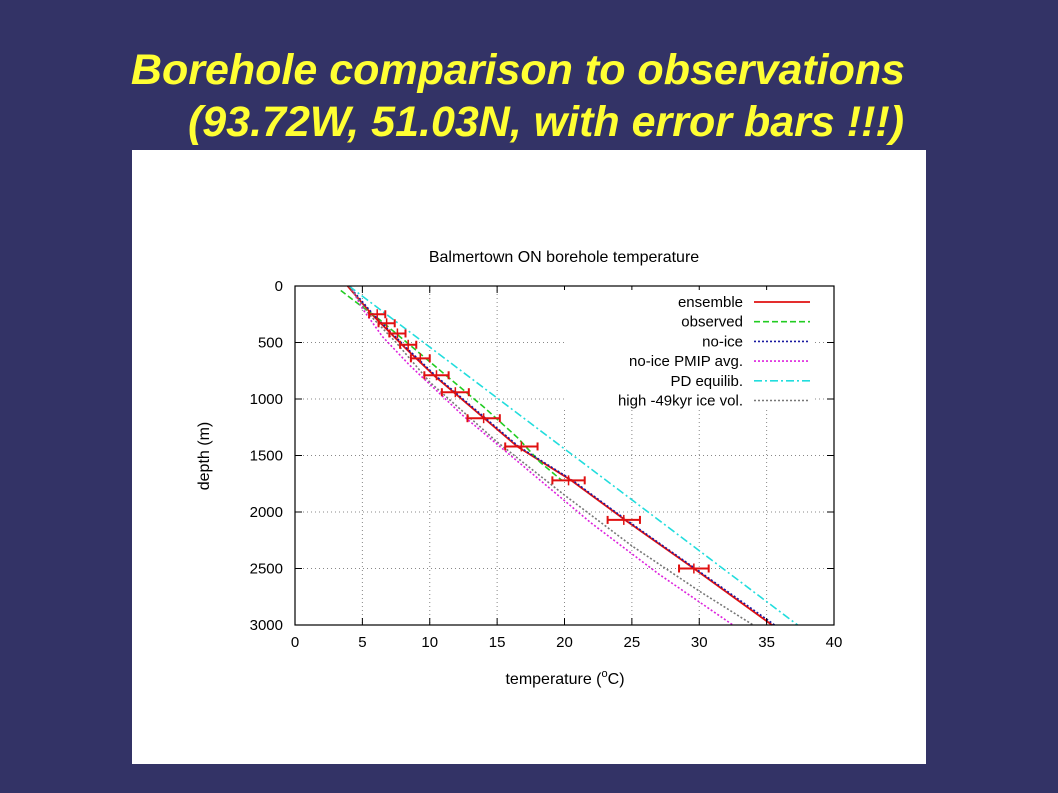 This screenshot has width=1058, height=793. Describe the element at coordinates (712, 322) in the screenshot. I see `legend-label: observed` at that location.